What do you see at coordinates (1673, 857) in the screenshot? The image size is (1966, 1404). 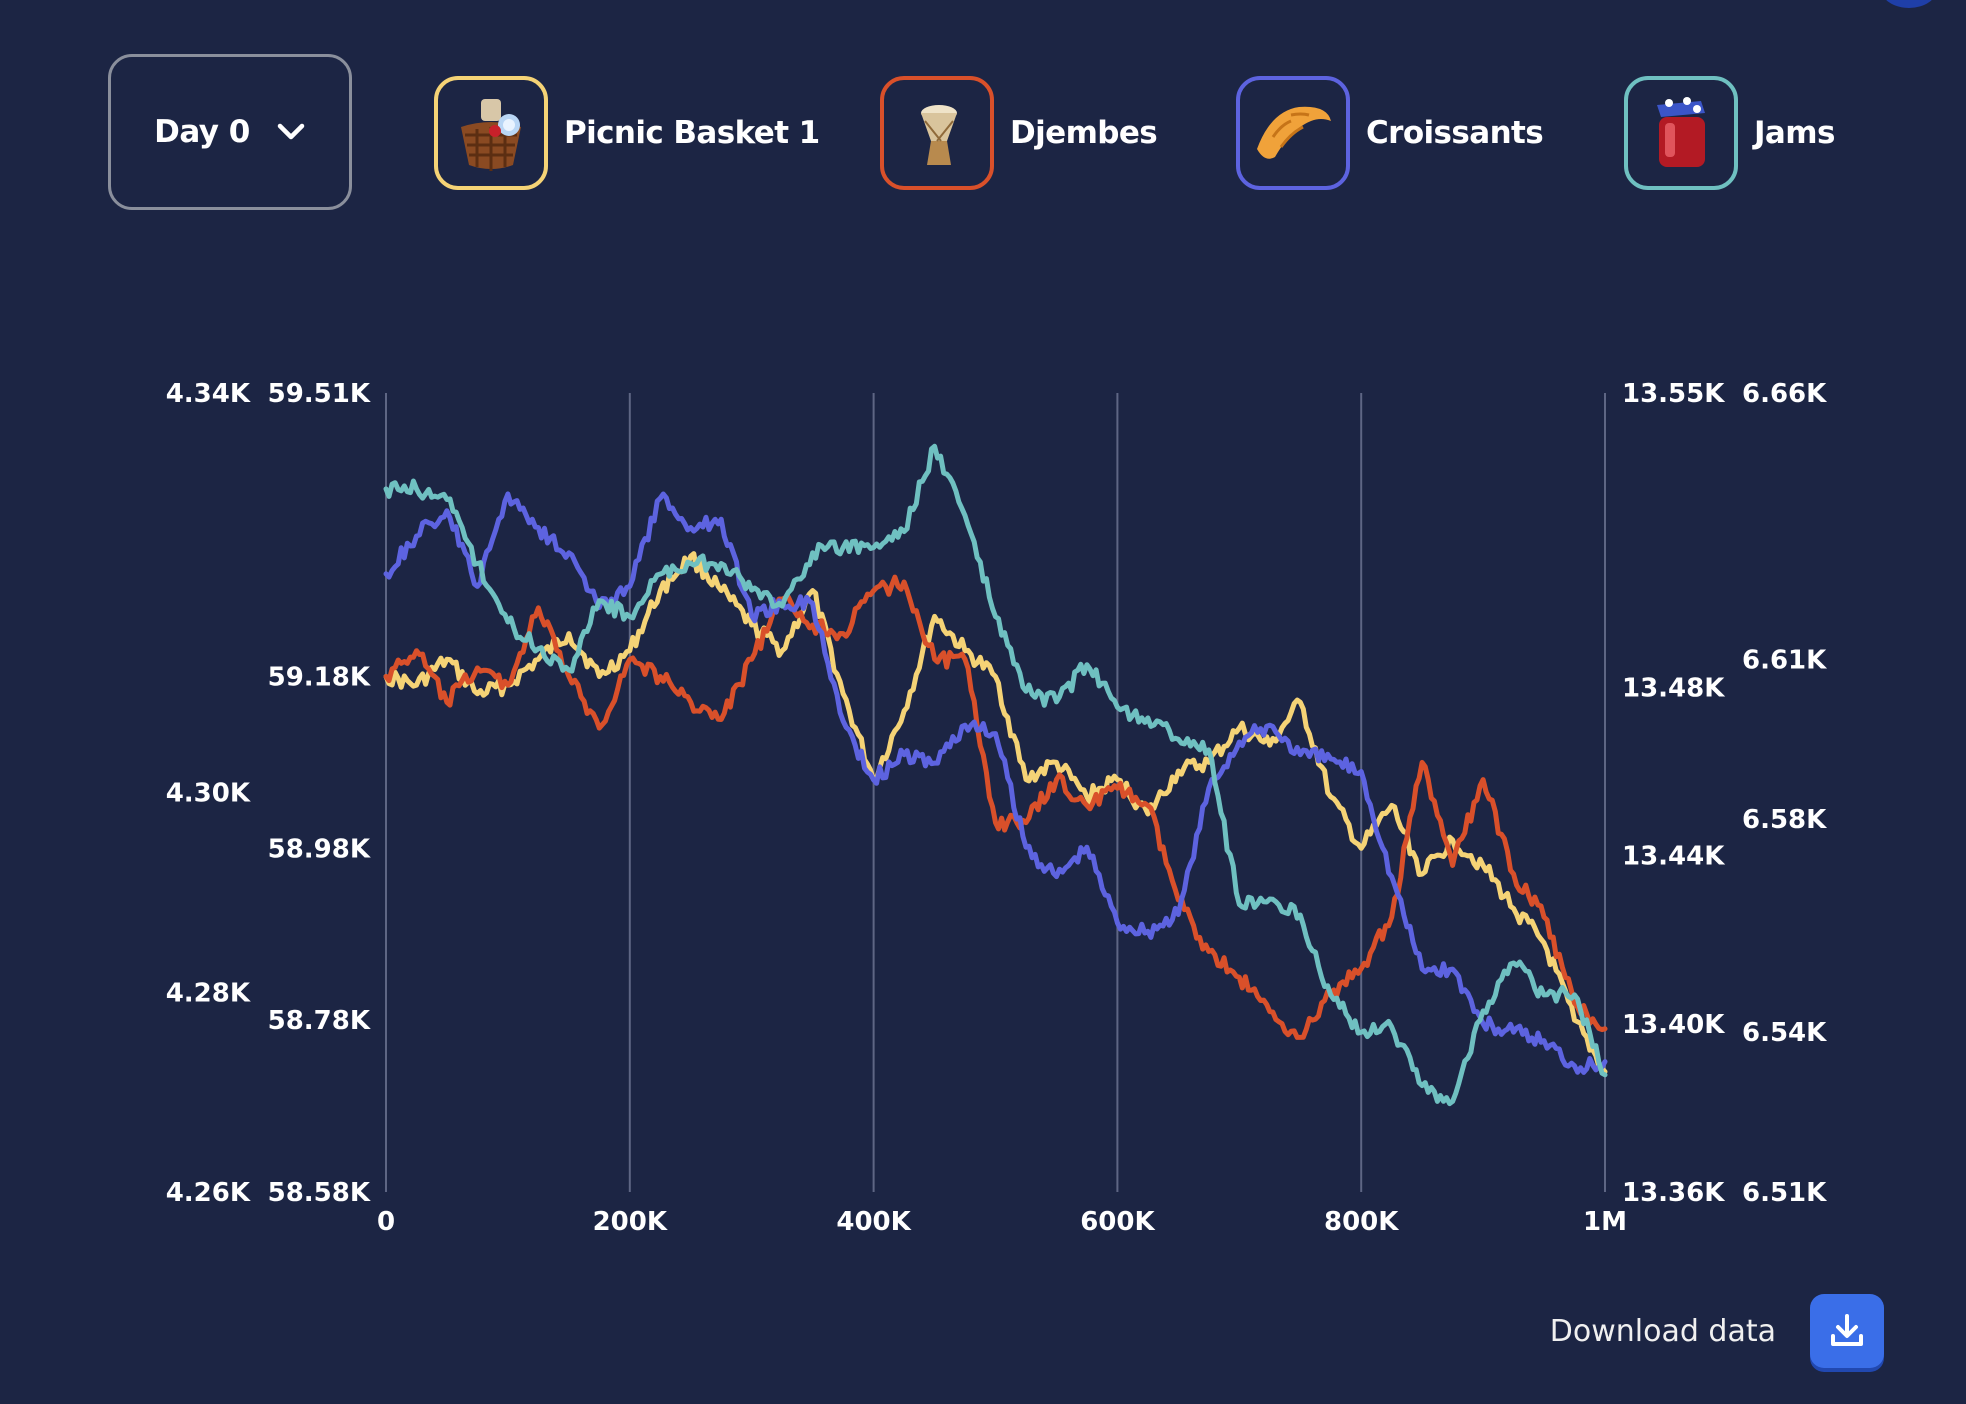 I see `y-tick-label: 13.44K` at bounding box center [1673, 857].